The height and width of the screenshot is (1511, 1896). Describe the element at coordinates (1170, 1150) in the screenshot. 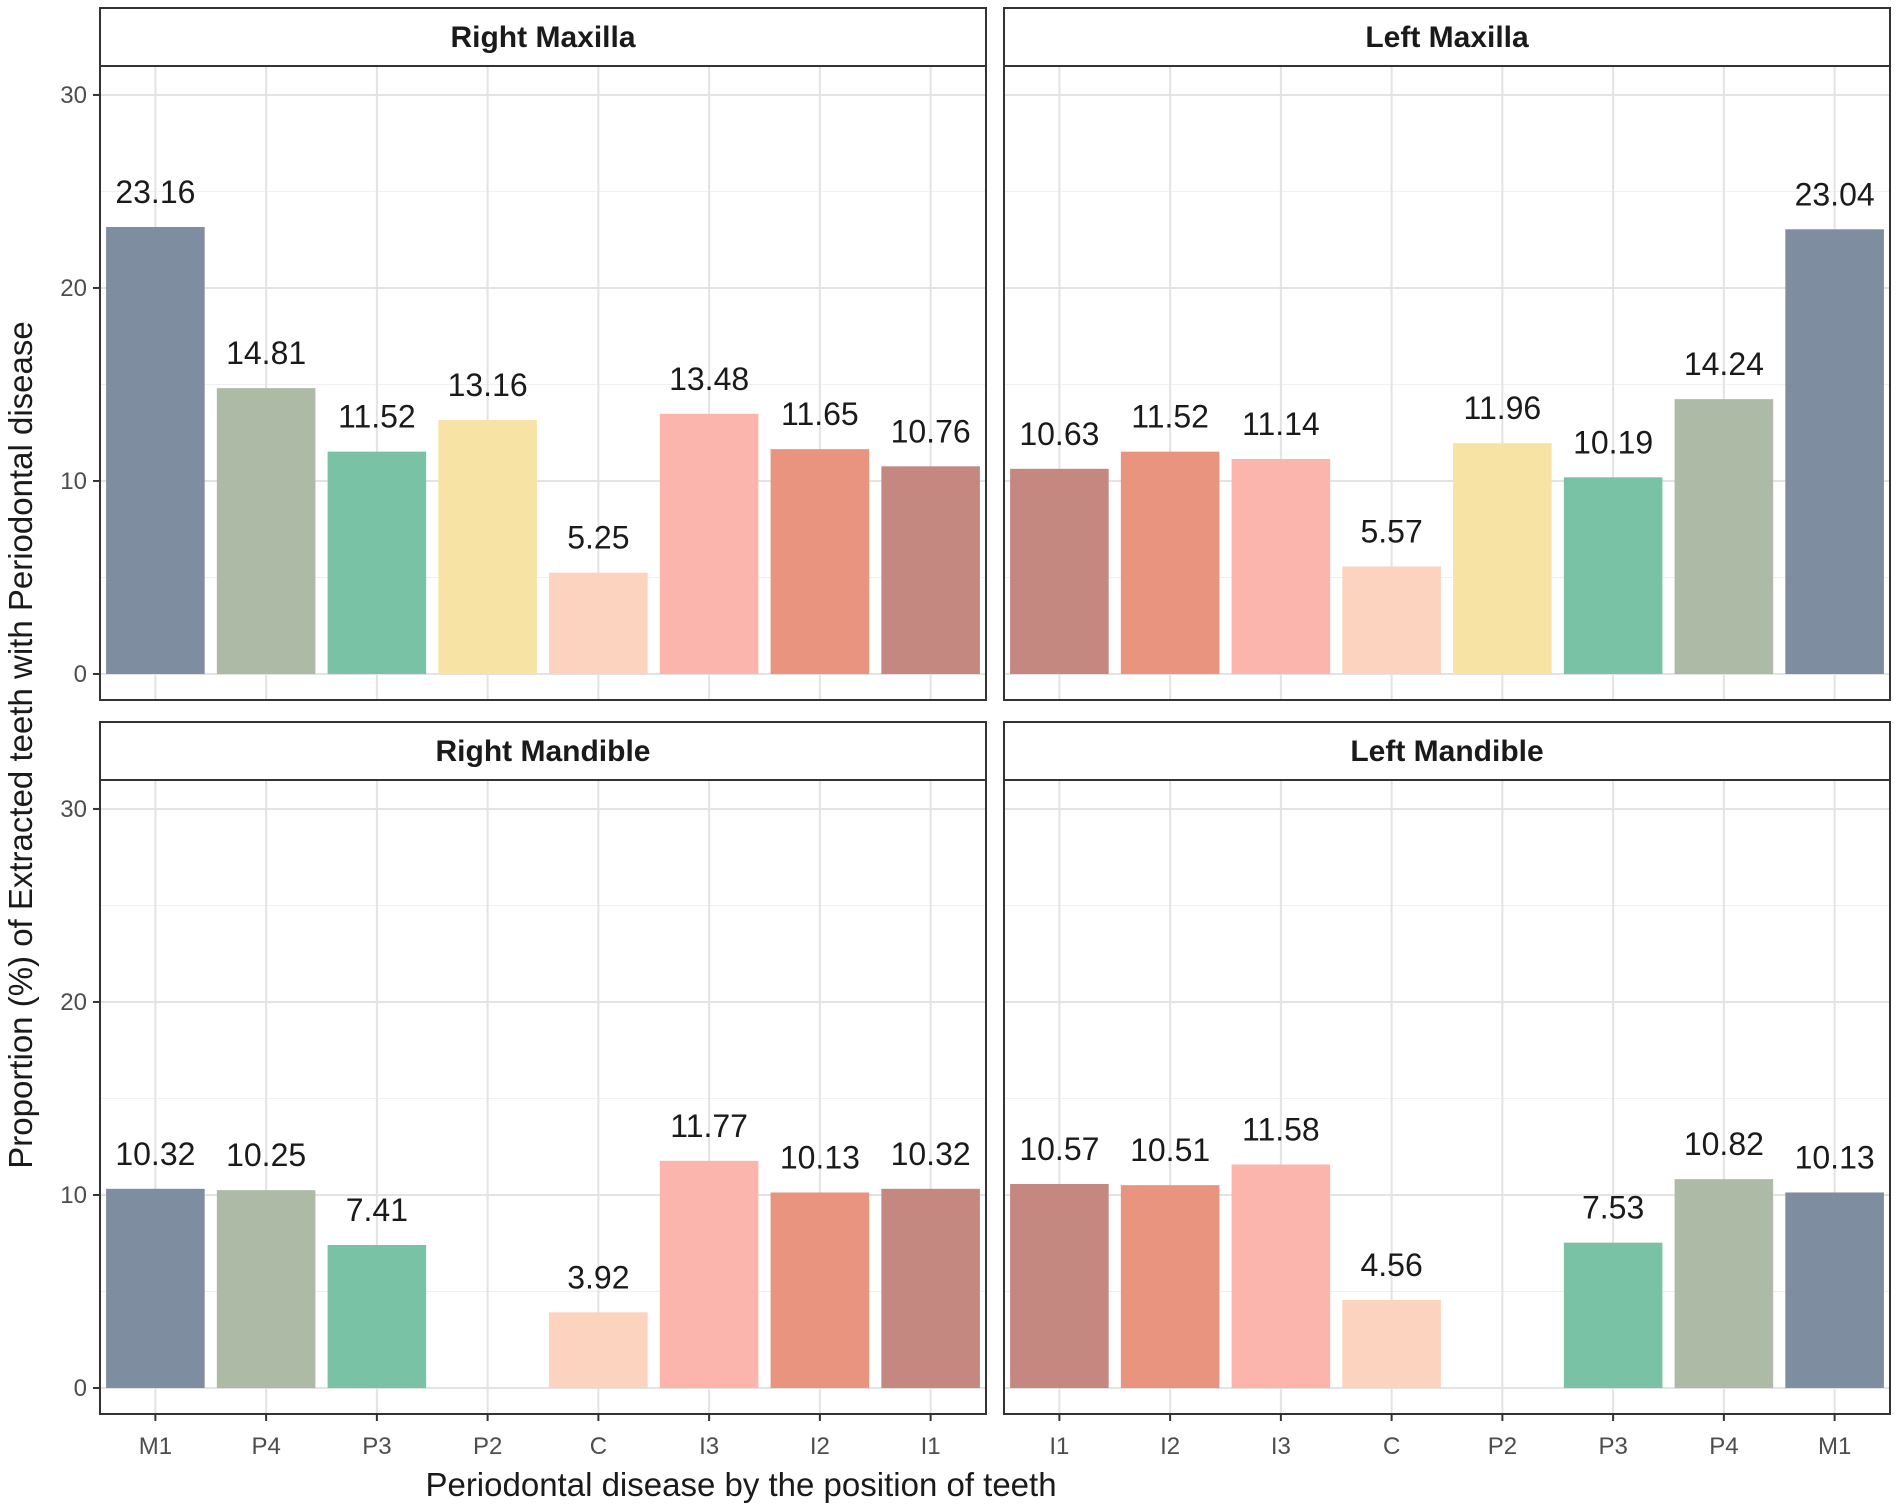

I see `value-label: 10.51` at that location.